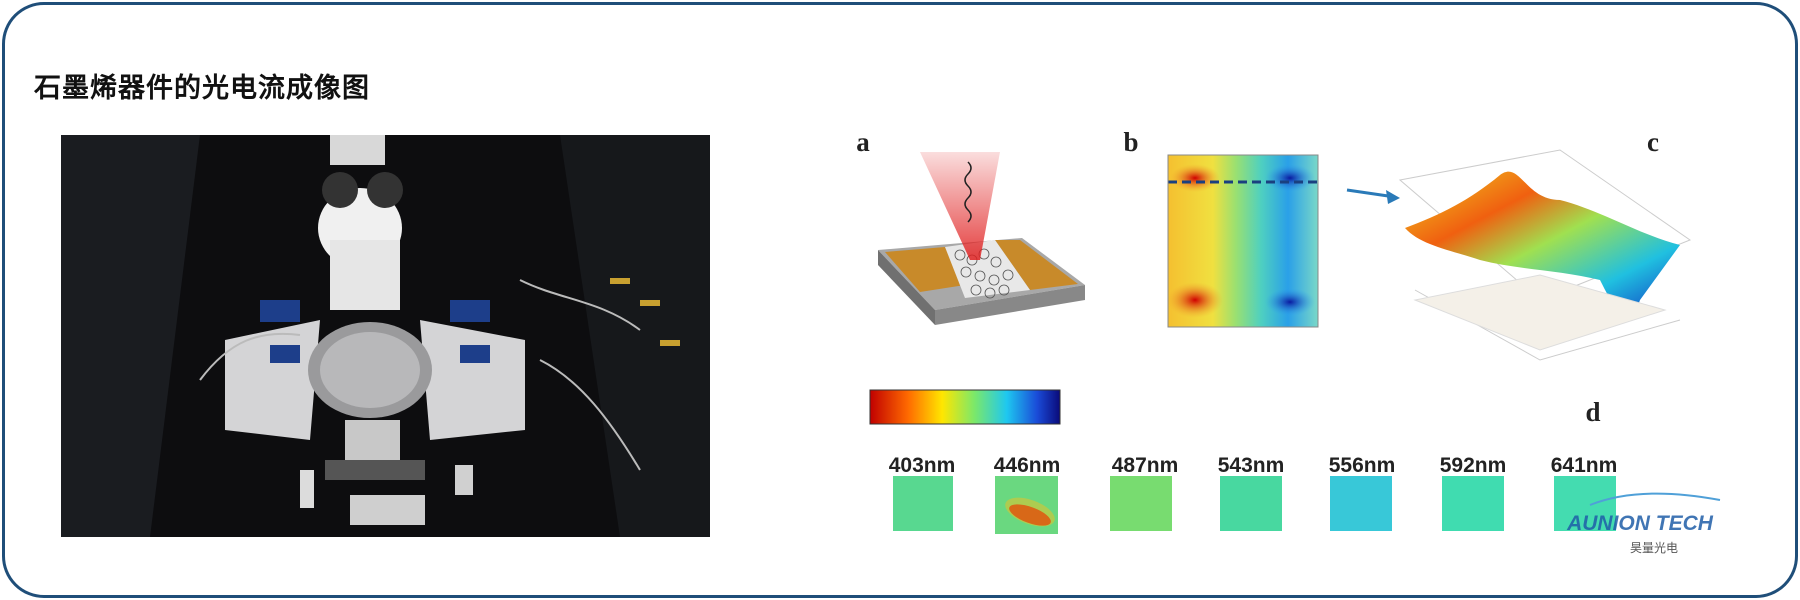 The width and height of the screenshot is (1800, 600). Describe the element at coordinates (1251, 465) in the screenshot. I see `wavelength-label: 543nm` at that location.